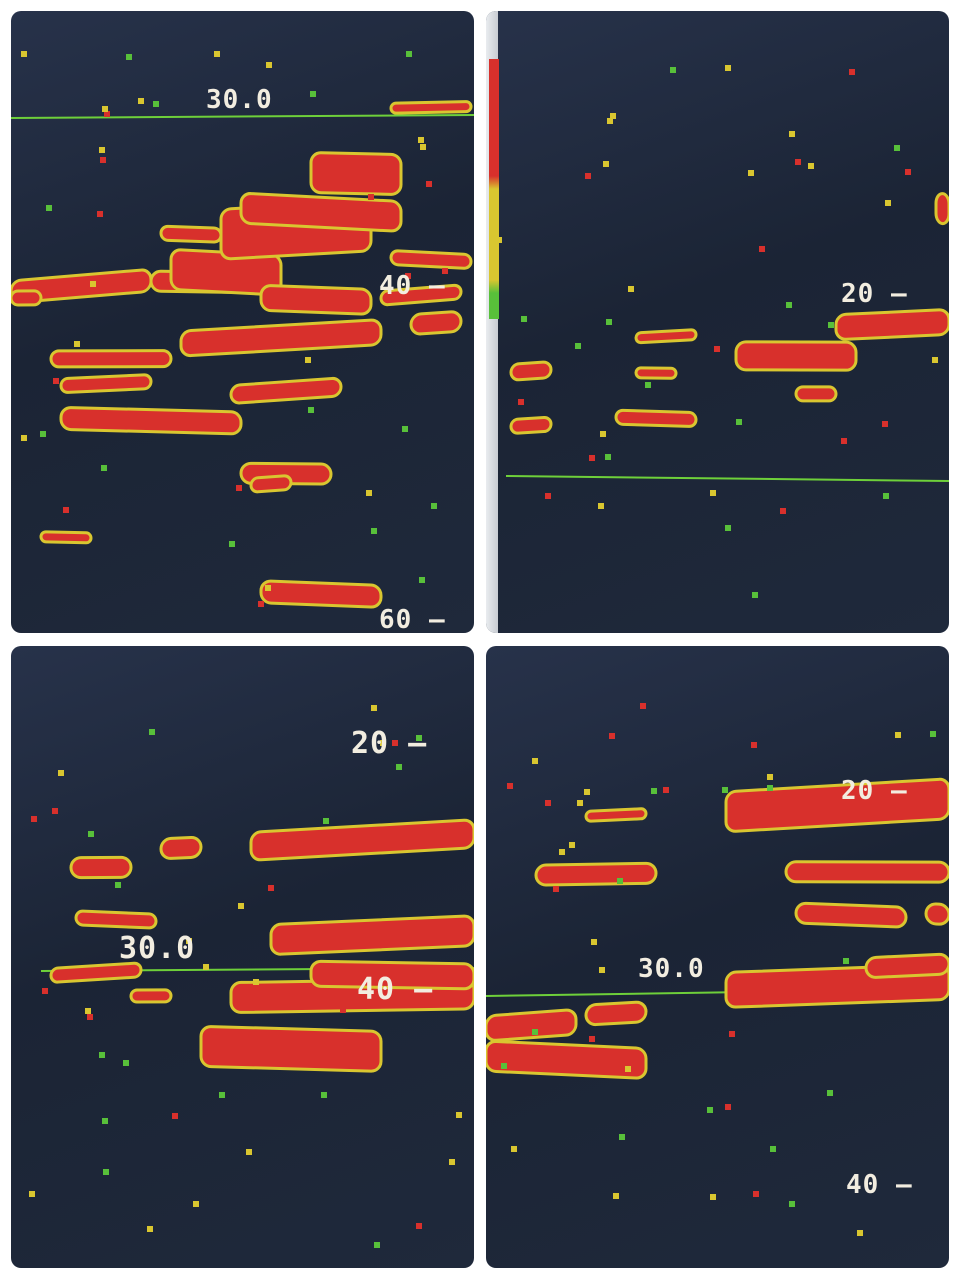  I want to click on depth-scale-label: 20 —, so click(389, 743).